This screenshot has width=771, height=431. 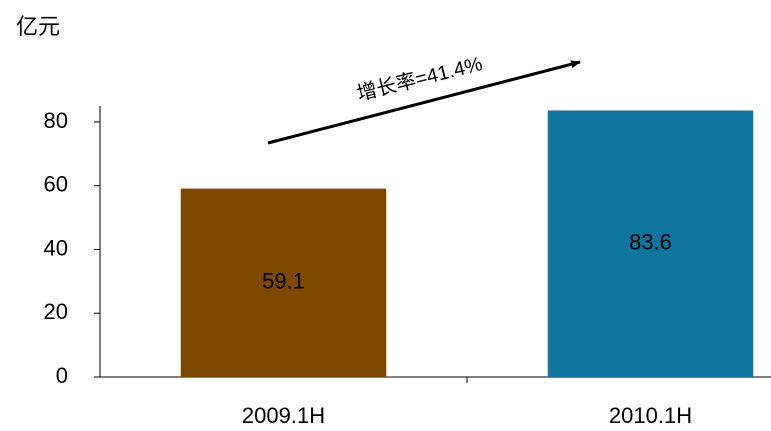 I want to click on y-tick-label: 20, so click(x=56, y=311).